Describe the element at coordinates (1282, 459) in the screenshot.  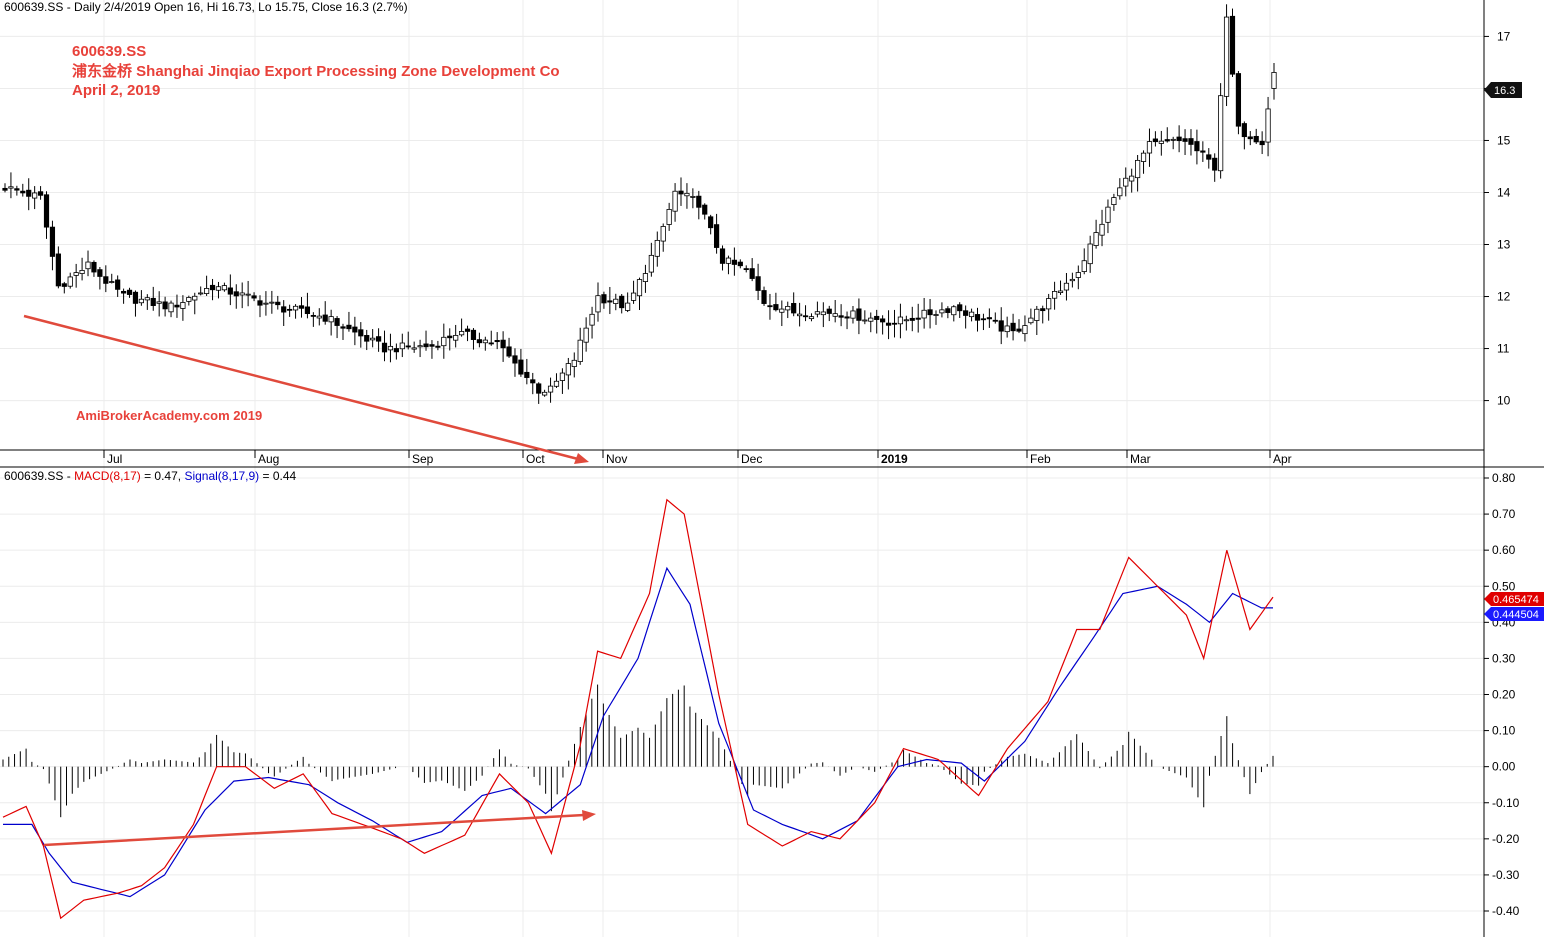
I see `price-x-tick-label: Apr` at that location.